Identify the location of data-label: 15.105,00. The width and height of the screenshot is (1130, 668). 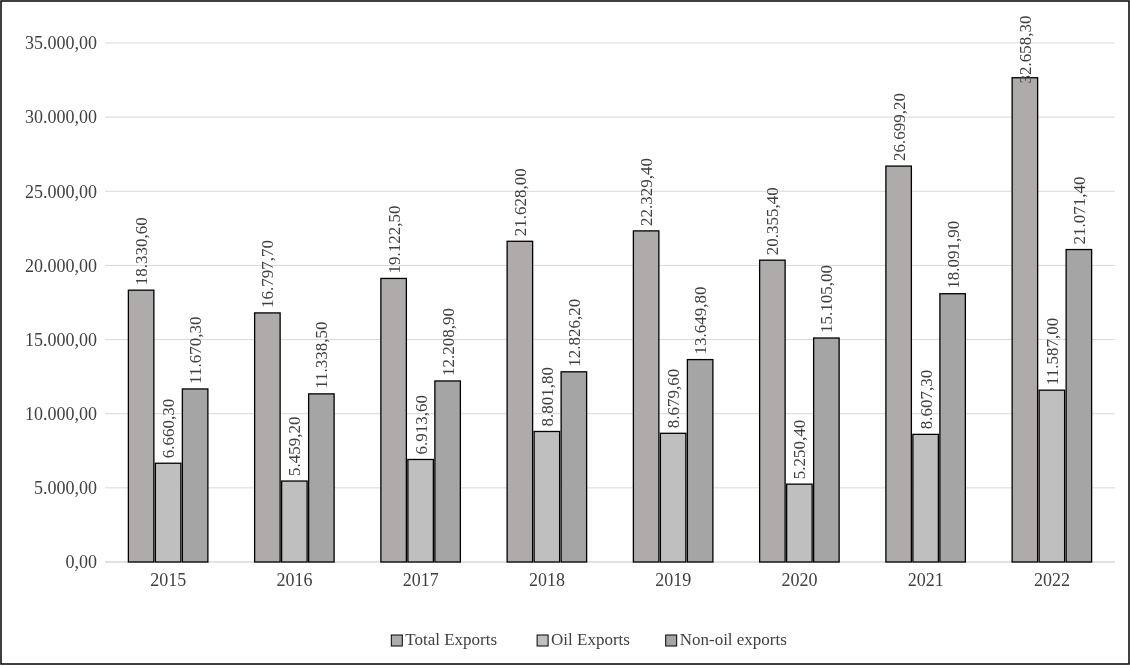
(827, 299).